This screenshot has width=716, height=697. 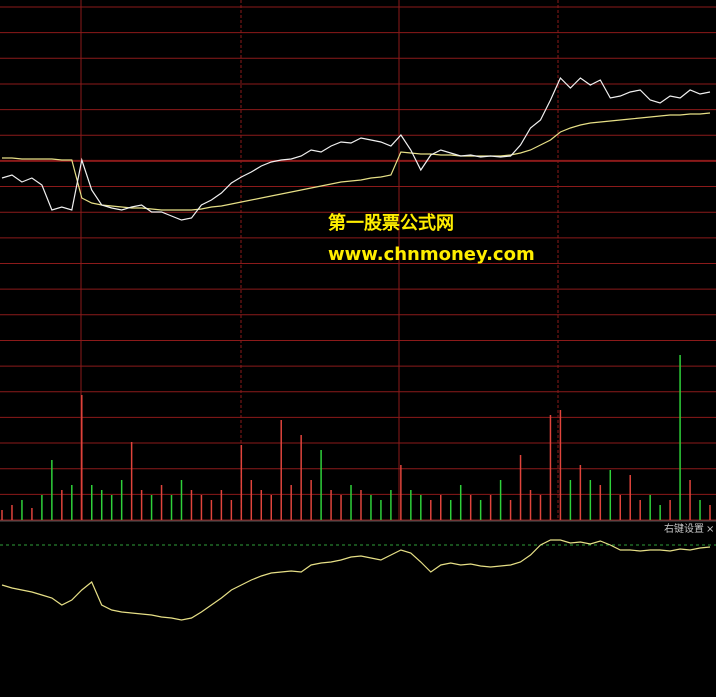 What do you see at coordinates (356, 161) in the screenshot?
I see `average-line` at bounding box center [356, 161].